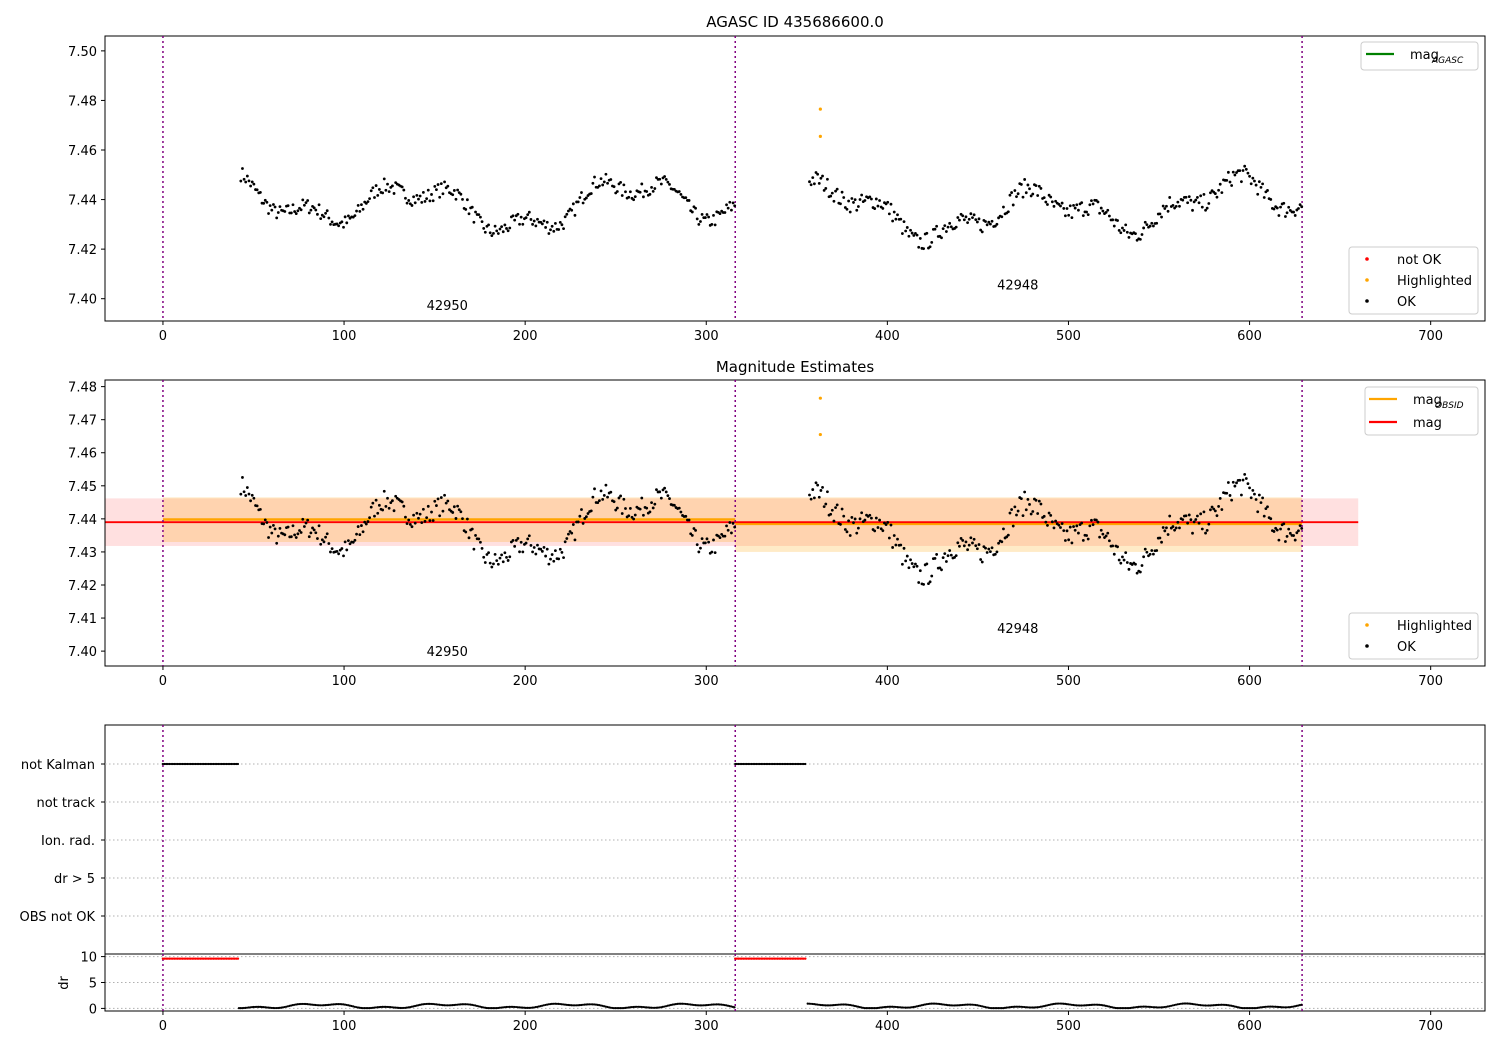 This screenshot has height=1050, width=1500. I want to click on legend-label: OK, so click(1406, 302).